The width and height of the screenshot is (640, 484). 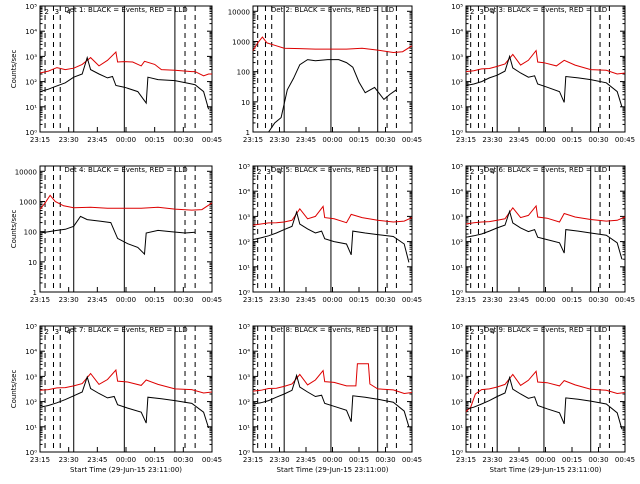 I want to click on panel-title: Det 5: BLACK = Events, RED = LLD, so click(x=332, y=170).